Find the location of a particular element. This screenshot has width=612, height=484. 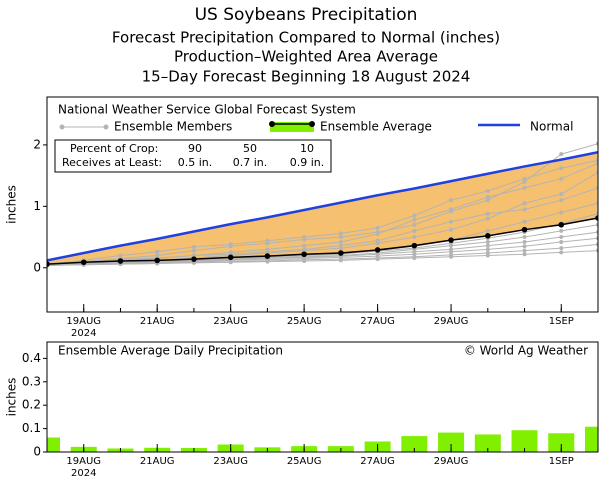

crop-table-amount: 0.9 in. is located at coordinates (307, 162).